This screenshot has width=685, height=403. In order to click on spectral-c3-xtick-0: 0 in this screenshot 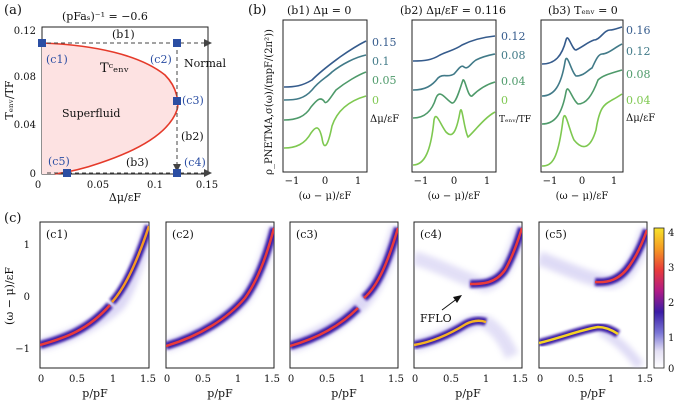, I will do `click(291, 379)`.